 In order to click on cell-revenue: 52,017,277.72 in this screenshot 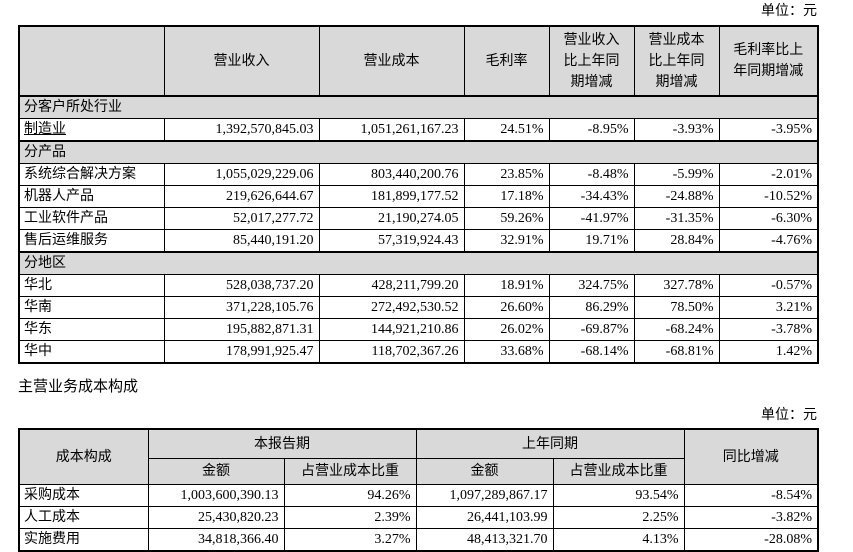, I will do `click(241, 218)`.